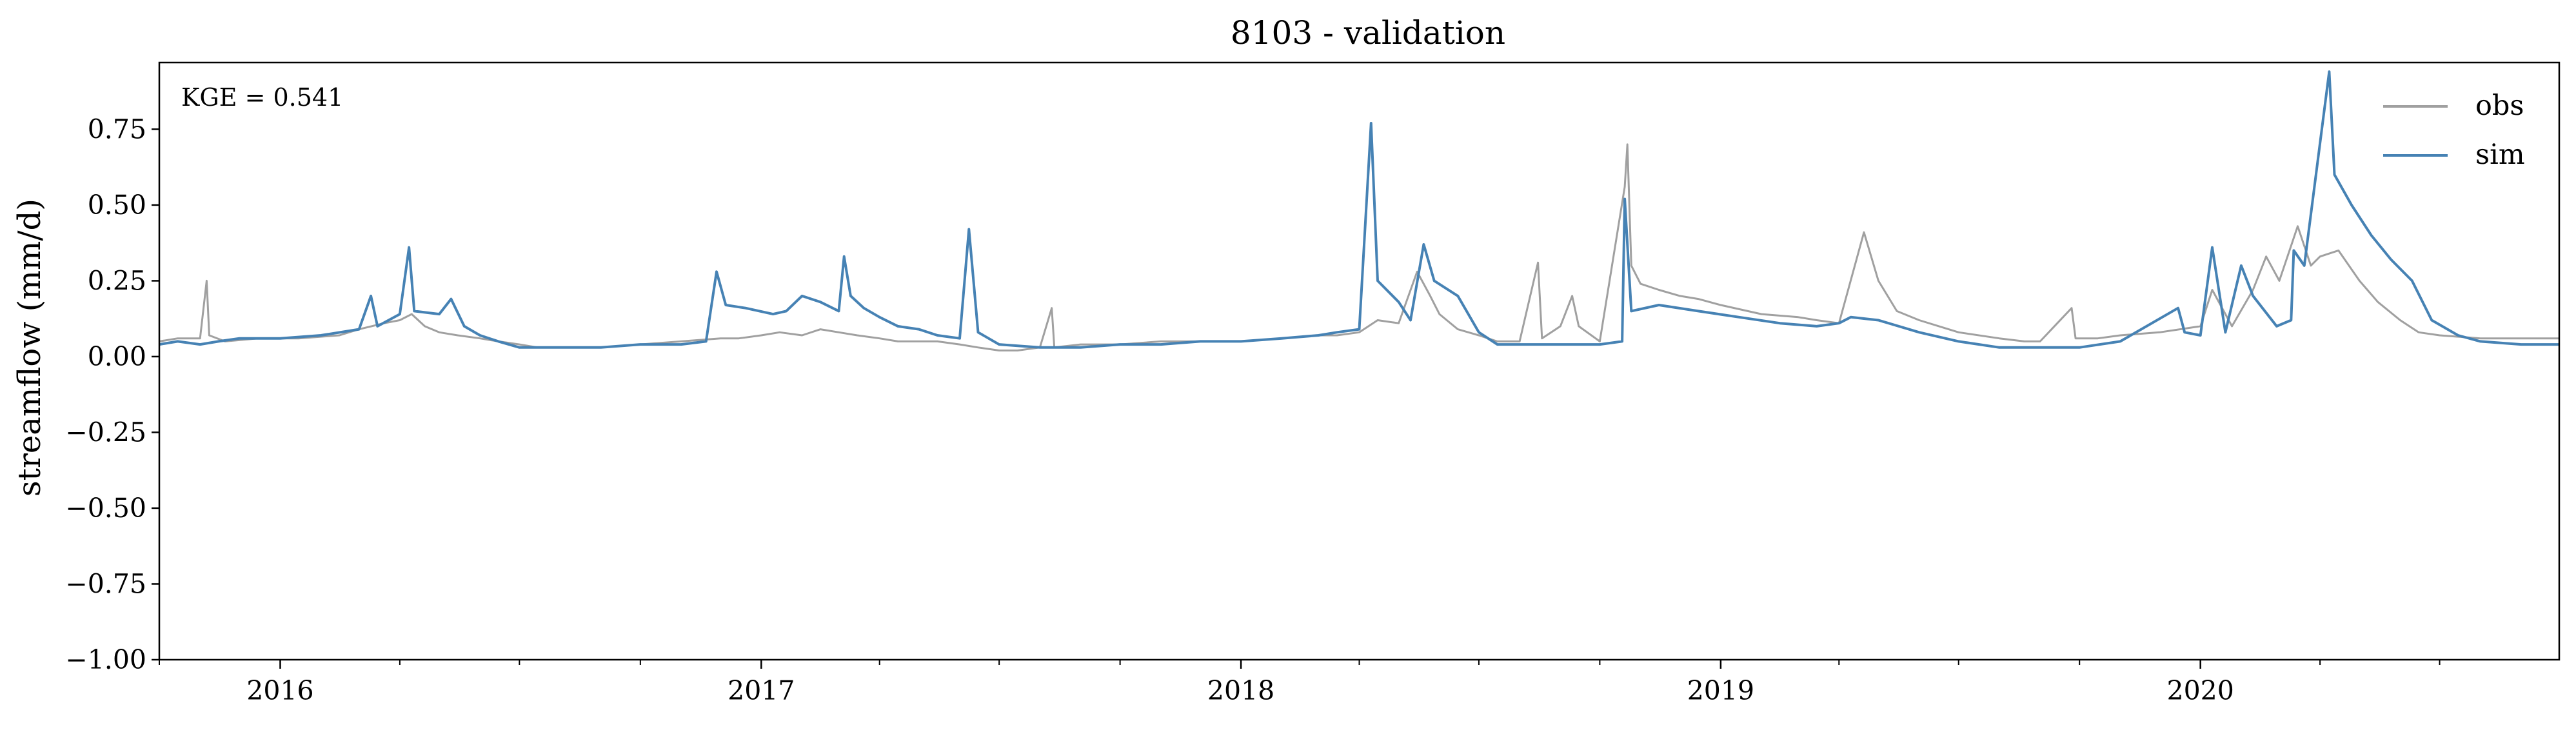  I want to click on legend-label-obs: obs, so click(2499, 106).